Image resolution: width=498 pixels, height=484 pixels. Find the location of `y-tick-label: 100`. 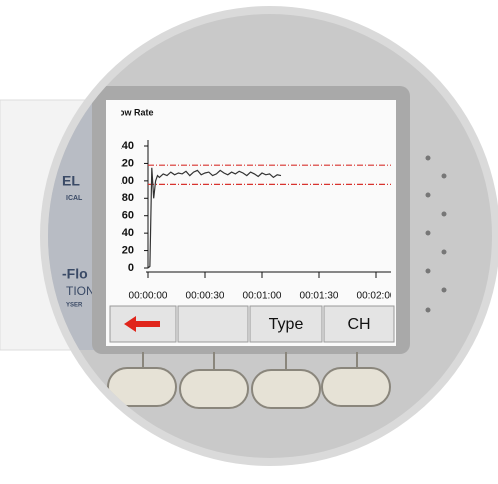

y-tick-label: 100 is located at coordinates (125, 181).